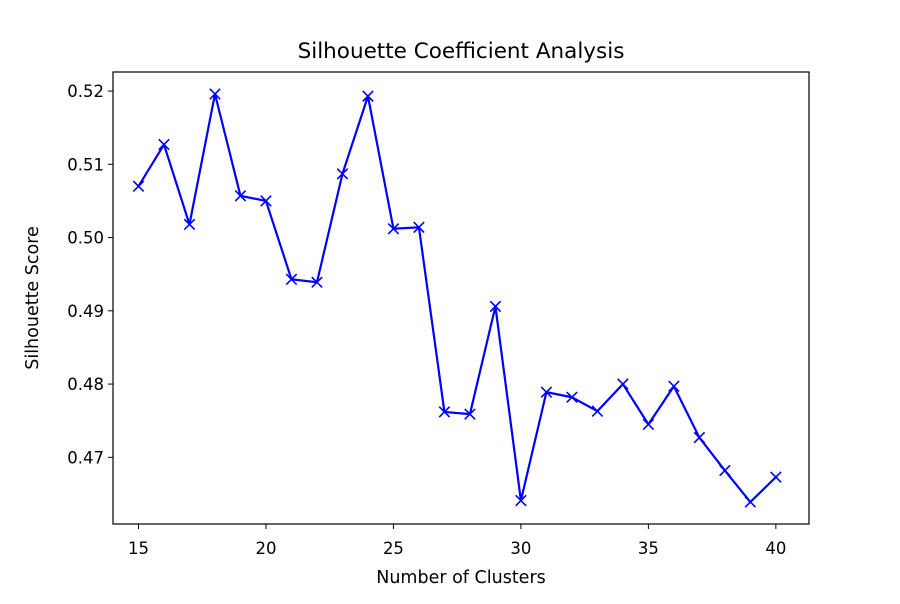  What do you see at coordinates (393, 548) in the screenshot?
I see `x-tick-label: 25` at bounding box center [393, 548].